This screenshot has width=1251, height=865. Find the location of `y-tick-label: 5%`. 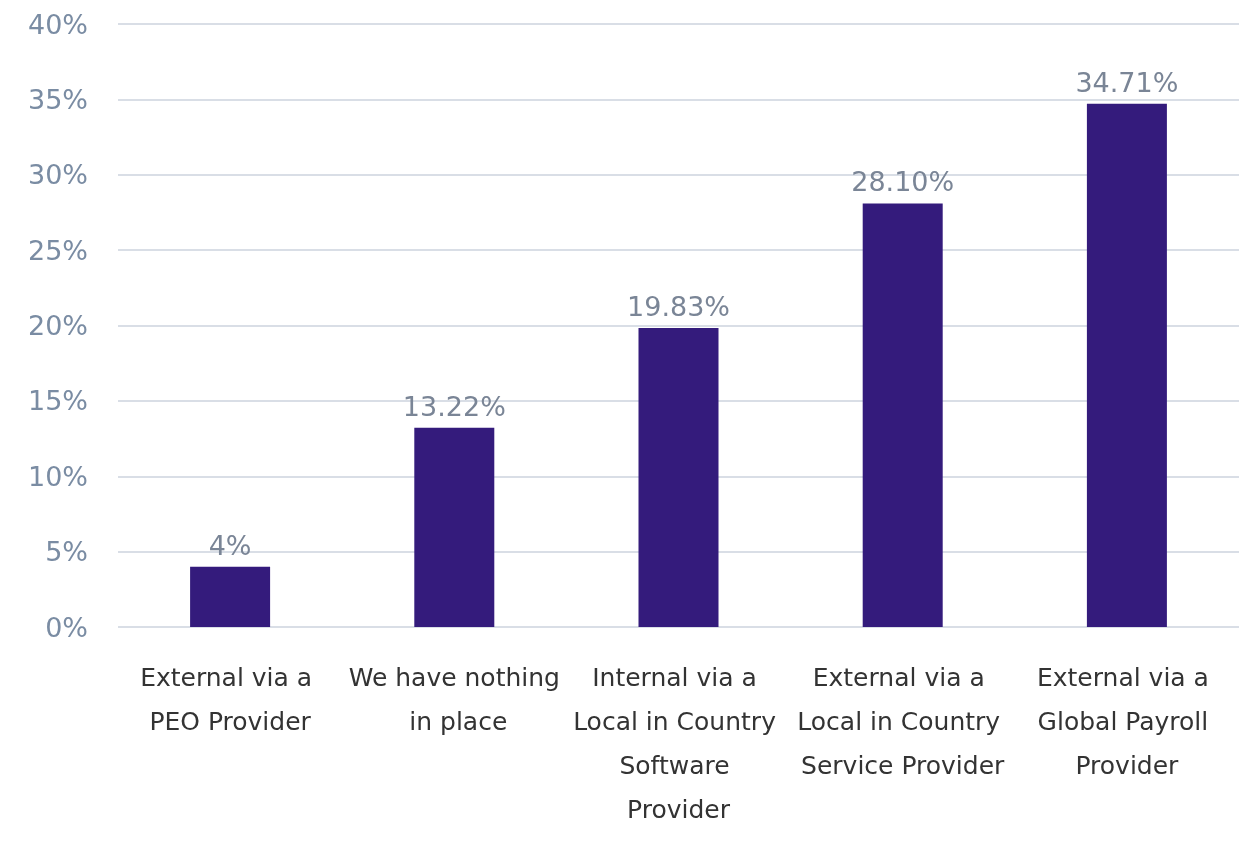

y-tick-label: 5% is located at coordinates (66, 552).